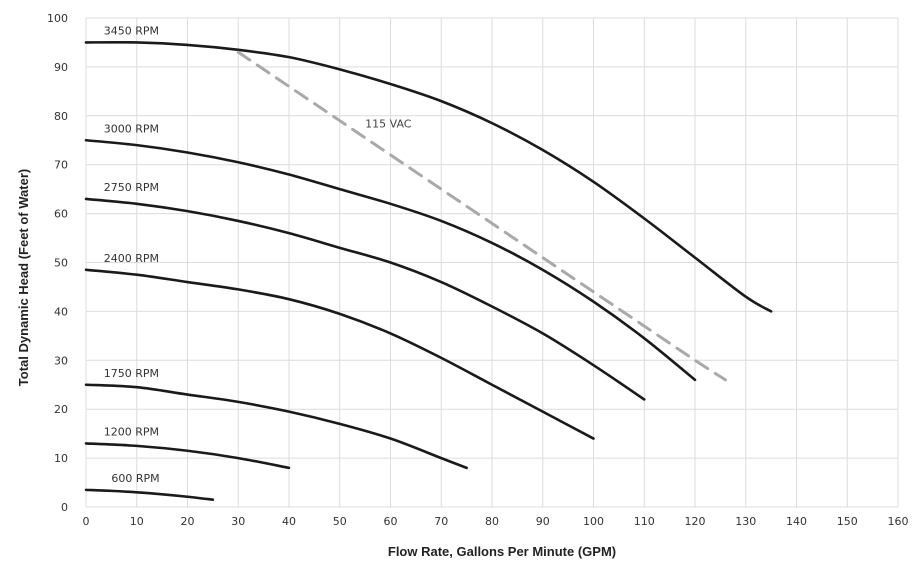  Describe the element at coordinates (238, 521) in the screenshot. I see `x-tick-label: 30` at that location.